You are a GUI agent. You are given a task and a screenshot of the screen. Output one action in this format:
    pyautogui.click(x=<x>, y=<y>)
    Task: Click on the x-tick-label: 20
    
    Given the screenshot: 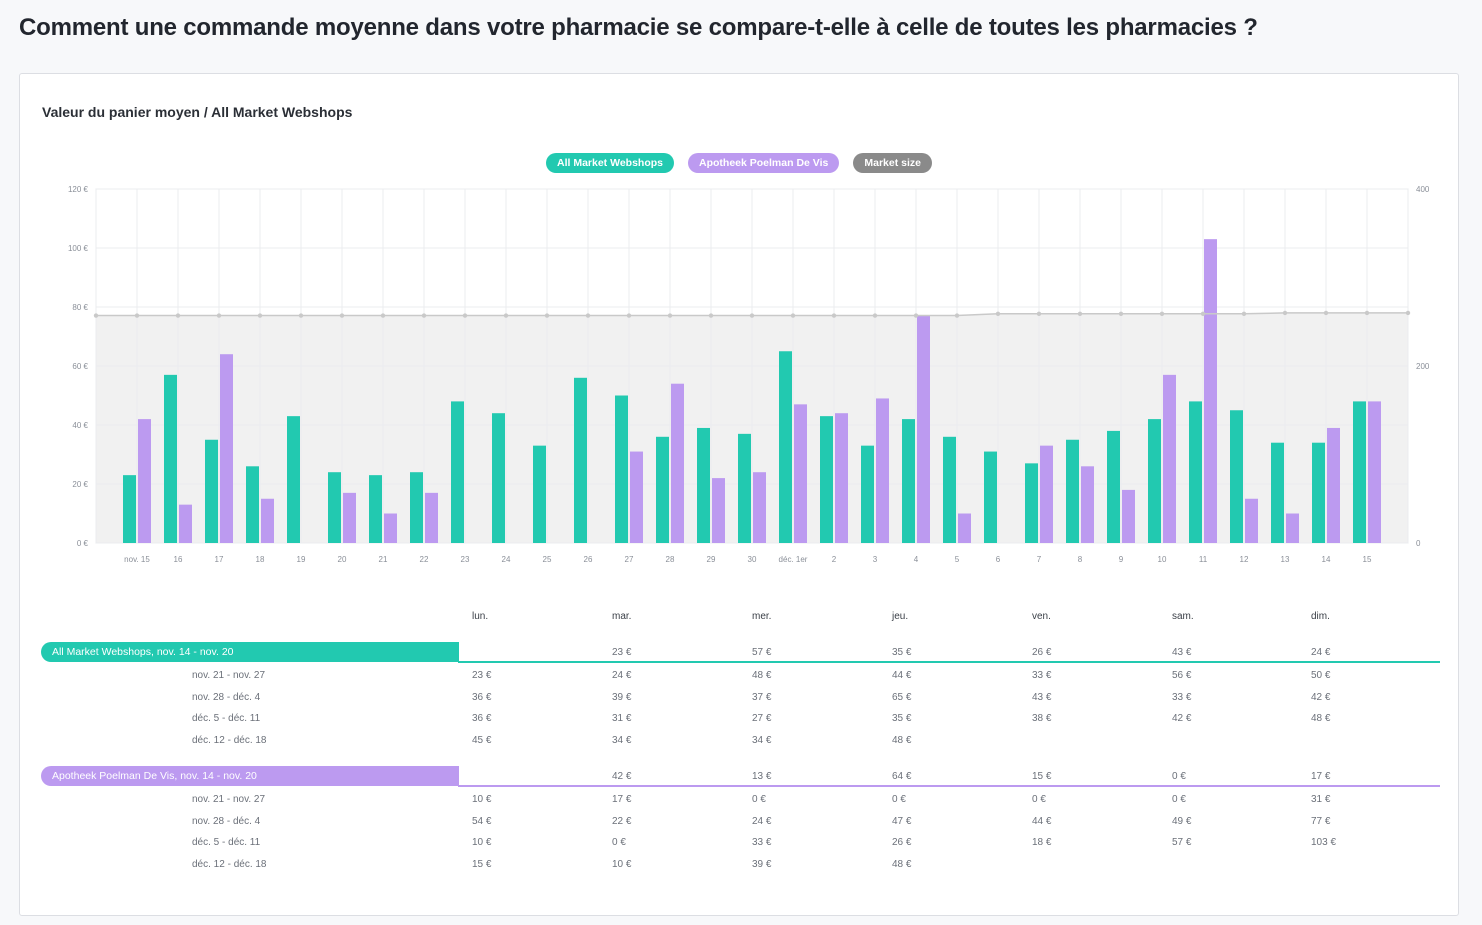 What is the action you would take?
    pyautogui.click(x=342, y=559)
    